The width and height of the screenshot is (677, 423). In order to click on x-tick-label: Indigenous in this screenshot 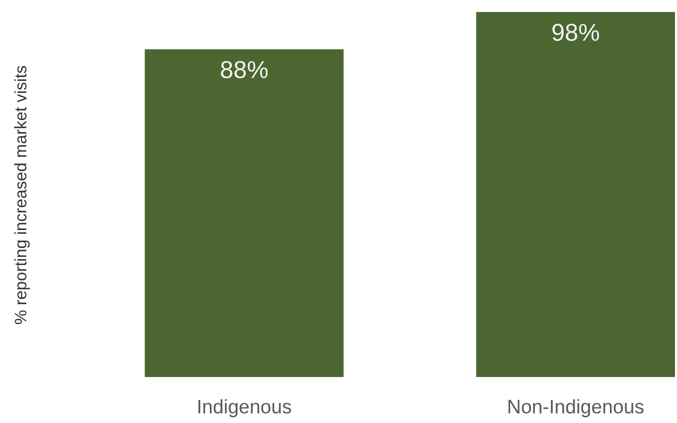, I will do `click(245, 408)`.